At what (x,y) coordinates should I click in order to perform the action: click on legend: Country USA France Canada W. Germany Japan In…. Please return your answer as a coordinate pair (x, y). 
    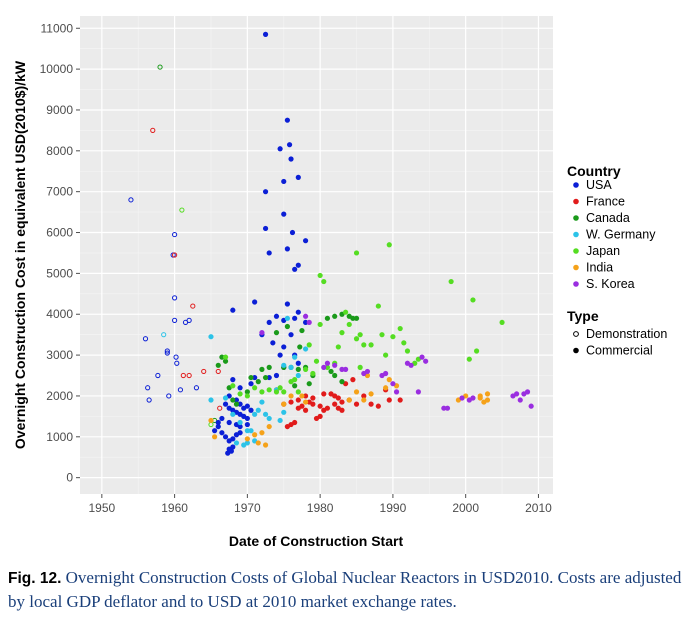
    Looking at the image, I should click on (617, 260).